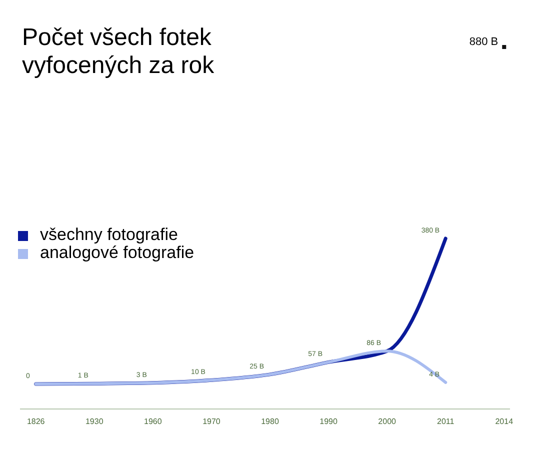 The width and height of the screenshot is (540, 449). I want to click on x-tick-label: 1970, so click(211, 421).